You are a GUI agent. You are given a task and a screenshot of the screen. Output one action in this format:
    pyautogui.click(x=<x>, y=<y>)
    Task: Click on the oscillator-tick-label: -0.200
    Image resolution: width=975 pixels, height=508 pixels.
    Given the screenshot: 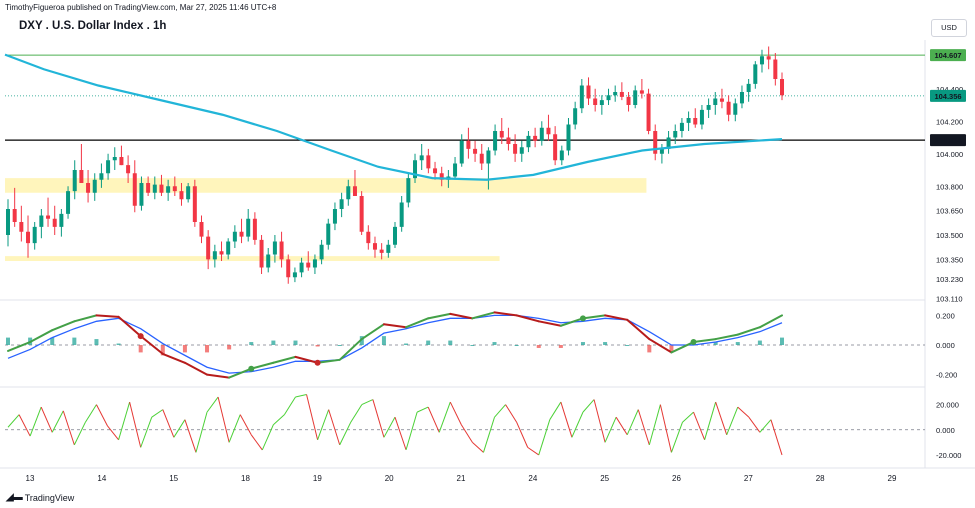 What is the action you would take?
    pyautogui.click(x=946, y=375)
    